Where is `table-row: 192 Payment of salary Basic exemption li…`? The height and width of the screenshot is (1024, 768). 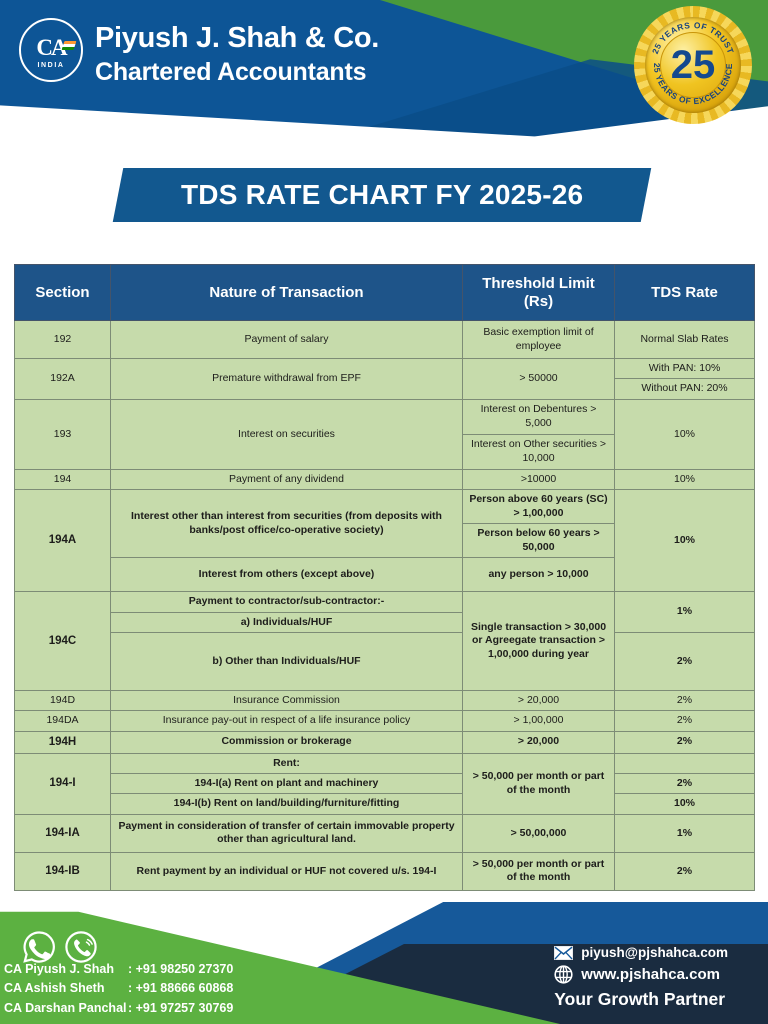
table-row: 192 Payment of salary Basic exemption li… is located at coordinates (384, 339).